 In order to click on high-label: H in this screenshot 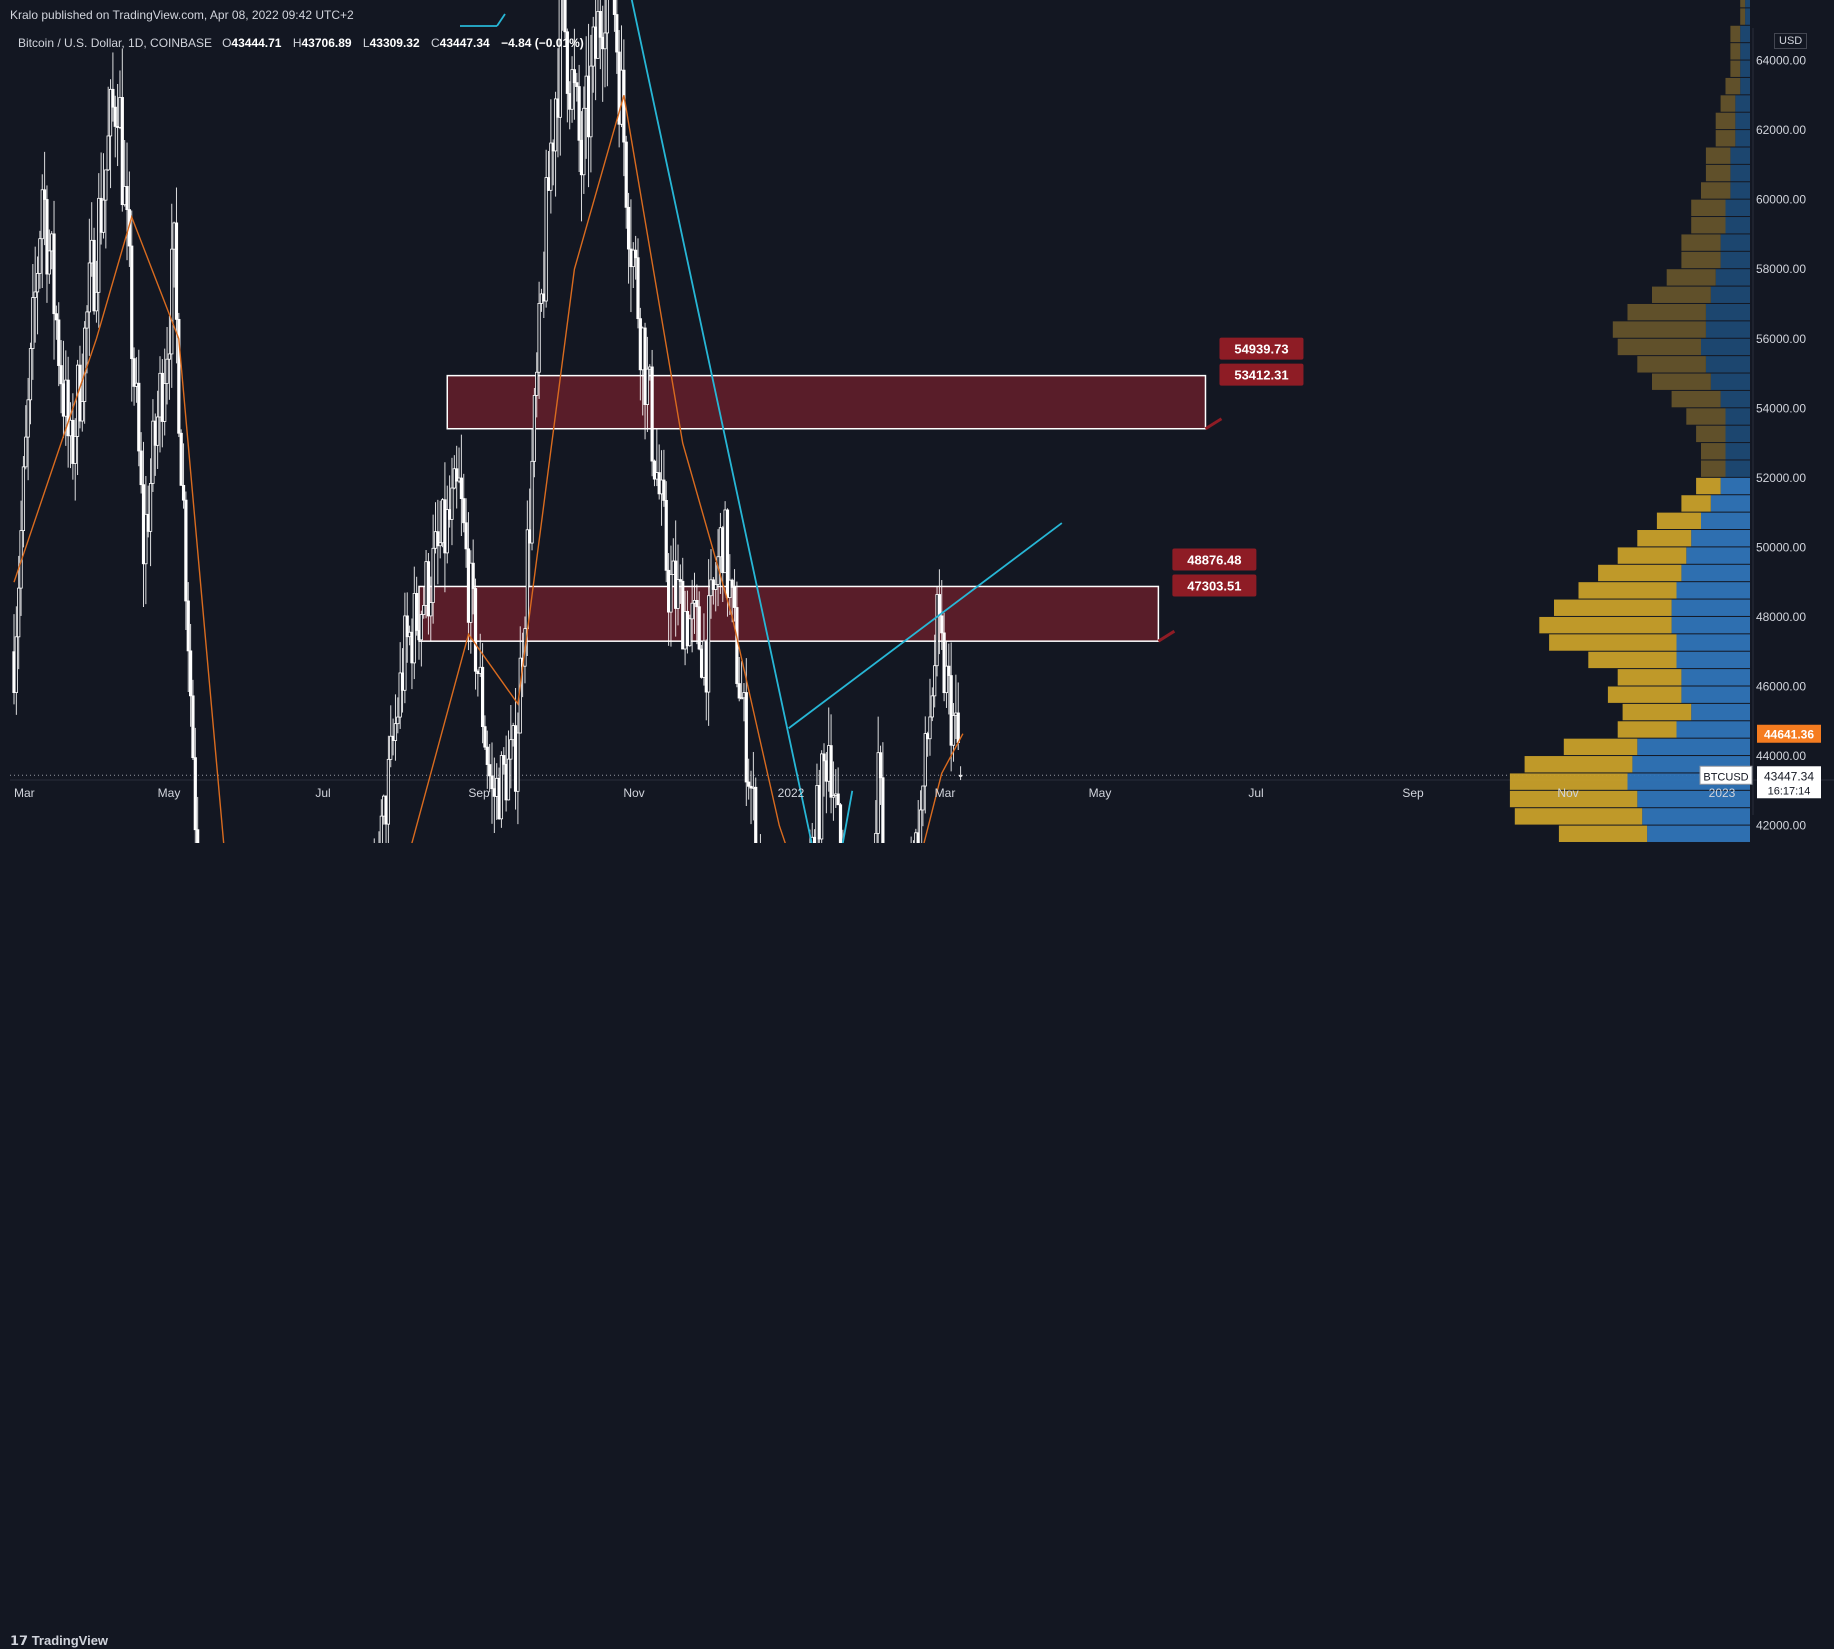, I will do `click(297, 43)`.